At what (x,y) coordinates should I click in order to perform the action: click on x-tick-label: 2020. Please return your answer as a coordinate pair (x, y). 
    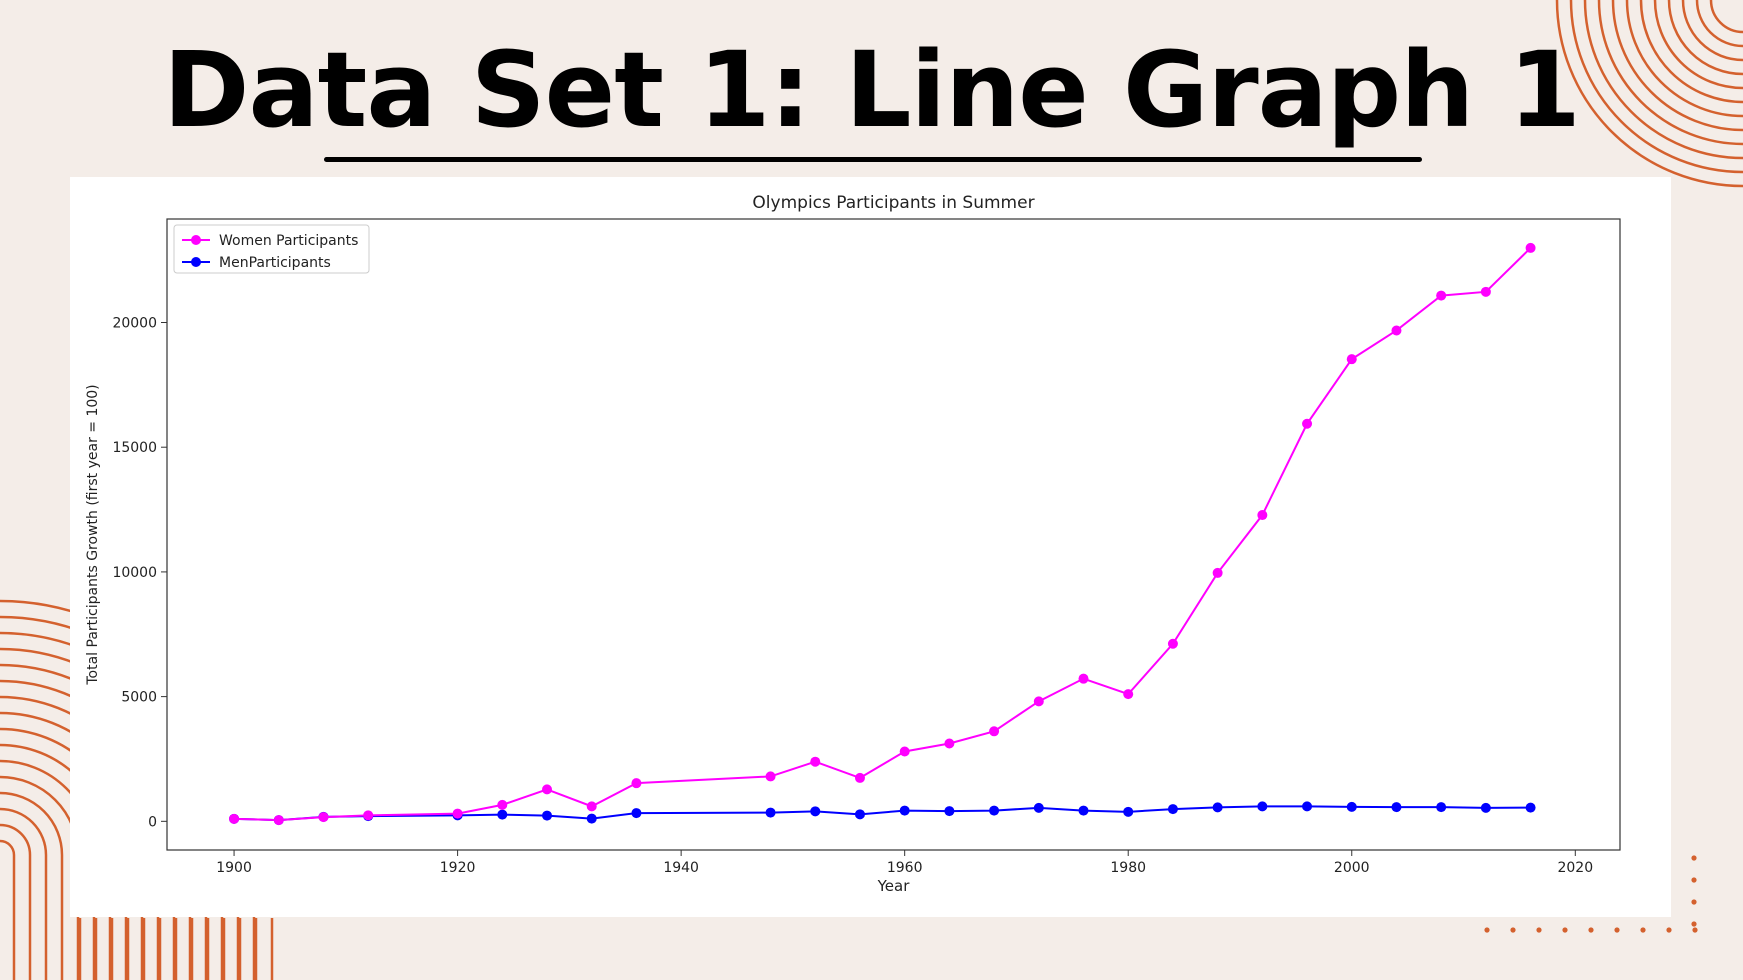
    Looking at the image, I should click on (1575, 868).